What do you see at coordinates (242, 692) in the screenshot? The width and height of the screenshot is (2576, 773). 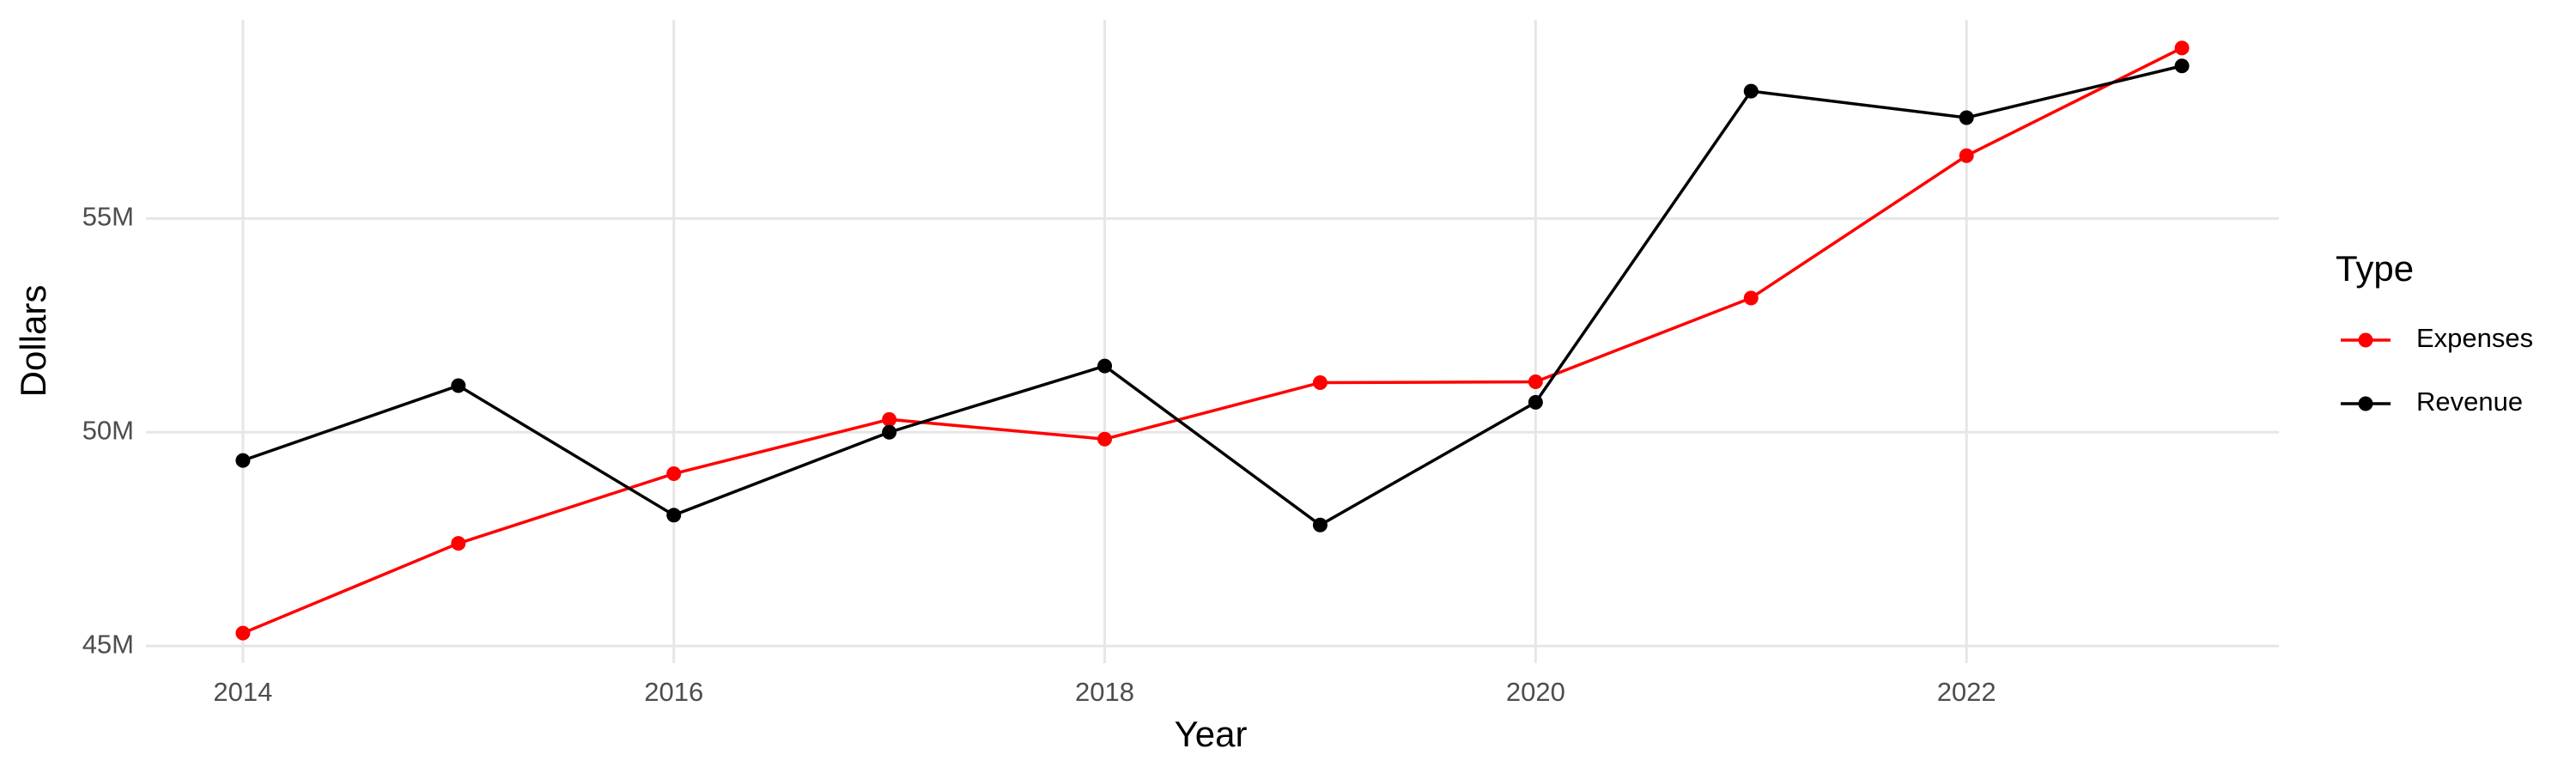 I see `x-tick-label: 2014` at bounding box center [242, 692].